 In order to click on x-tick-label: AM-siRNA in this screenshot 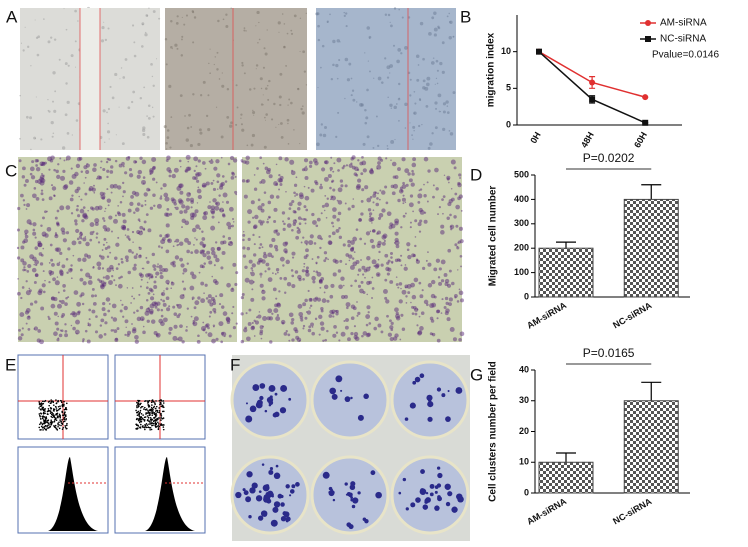, I will do `click(547, 315)`.